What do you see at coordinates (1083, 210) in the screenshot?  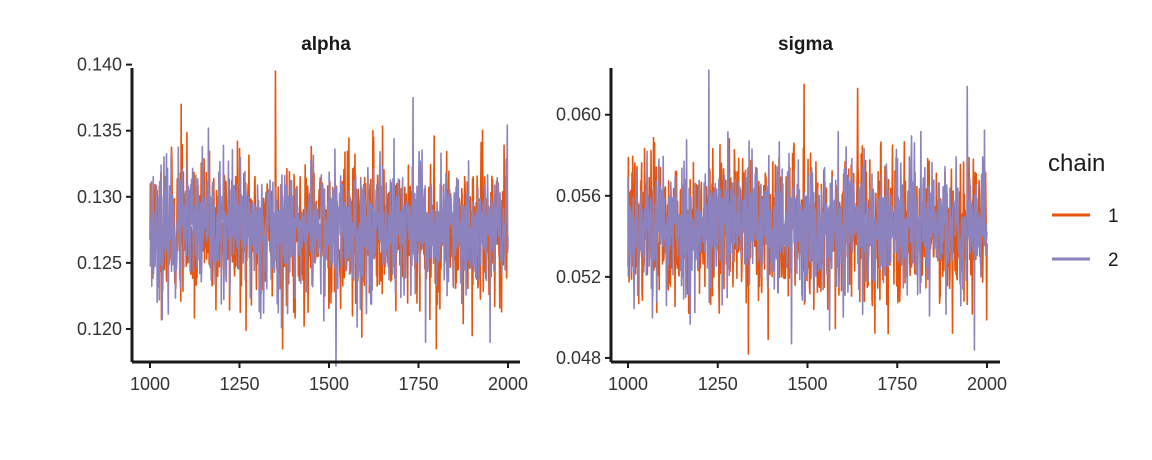 I see `legend: chain 1 2` at bounding box center [1083, 210].